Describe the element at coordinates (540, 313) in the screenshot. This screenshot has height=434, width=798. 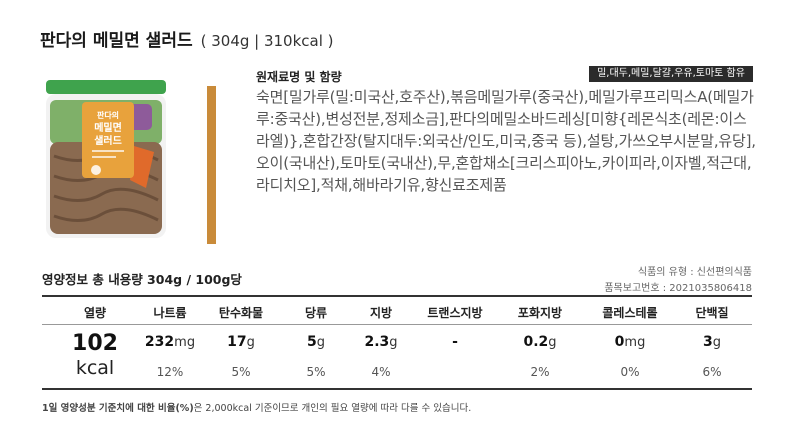
I see `nutrient-header: 포화지방` at that location.